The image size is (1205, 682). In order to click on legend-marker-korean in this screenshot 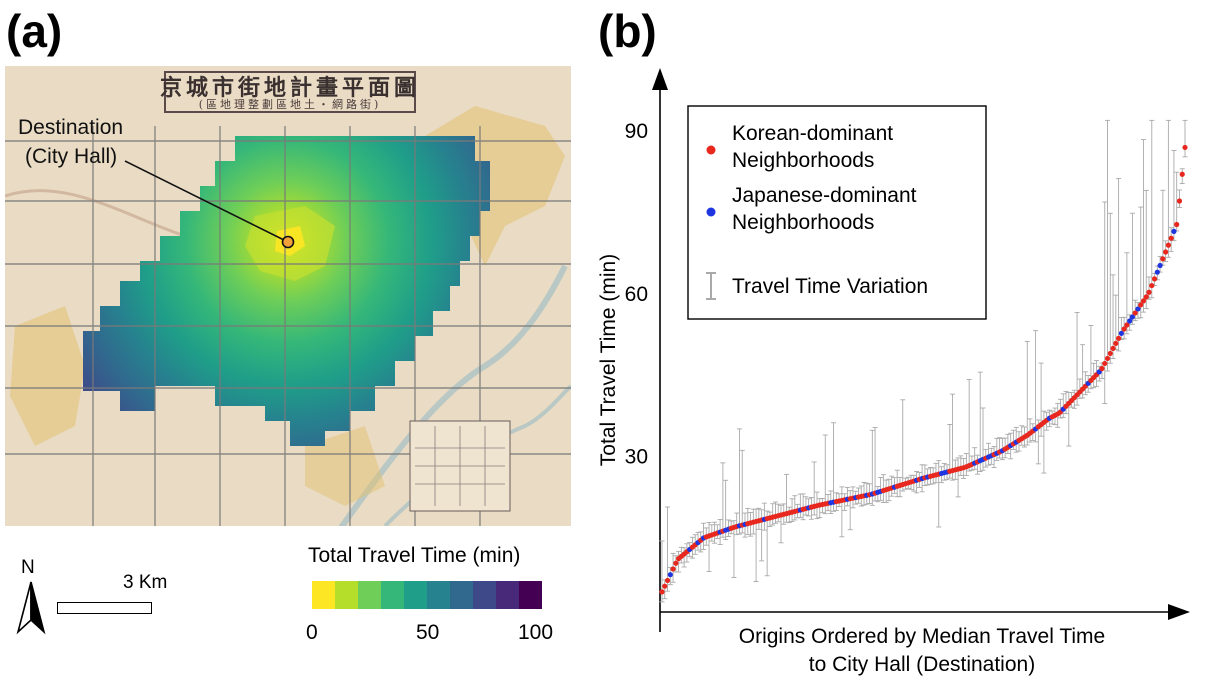, I will do `click(711, 150)`.